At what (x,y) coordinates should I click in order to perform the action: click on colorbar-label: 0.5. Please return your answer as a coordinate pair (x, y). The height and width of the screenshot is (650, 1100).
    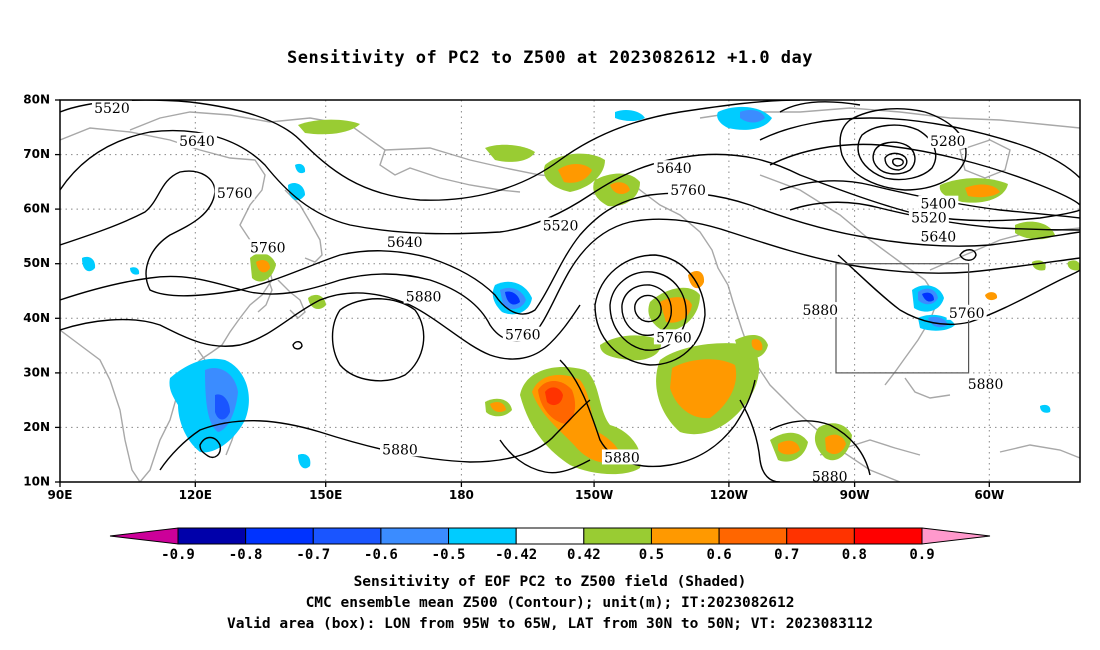
    Looking at the image, I should click on (651, 555).